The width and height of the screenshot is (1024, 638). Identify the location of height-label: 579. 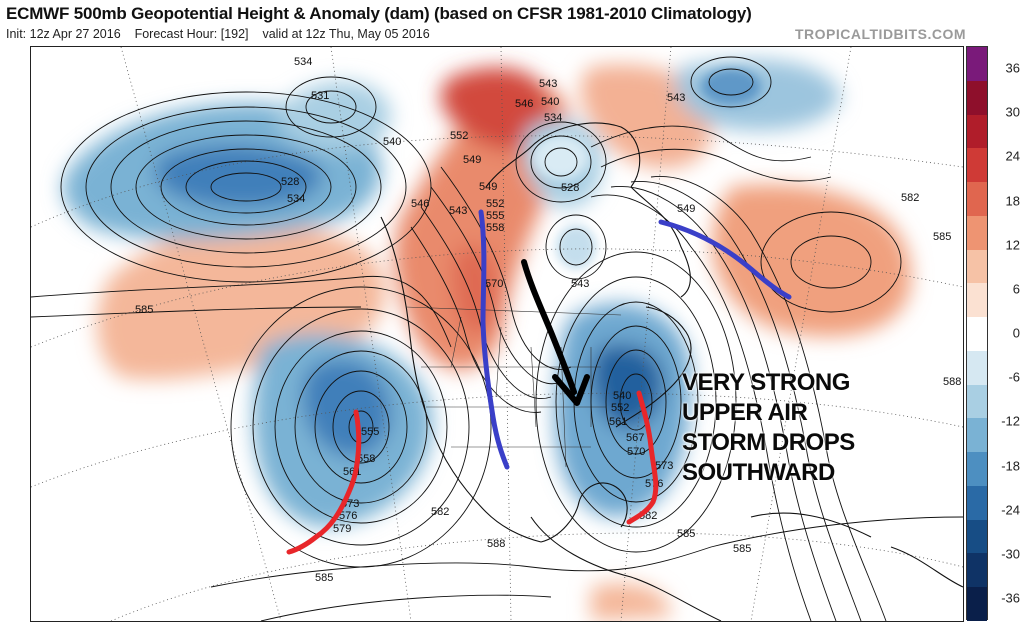
(342, 529).